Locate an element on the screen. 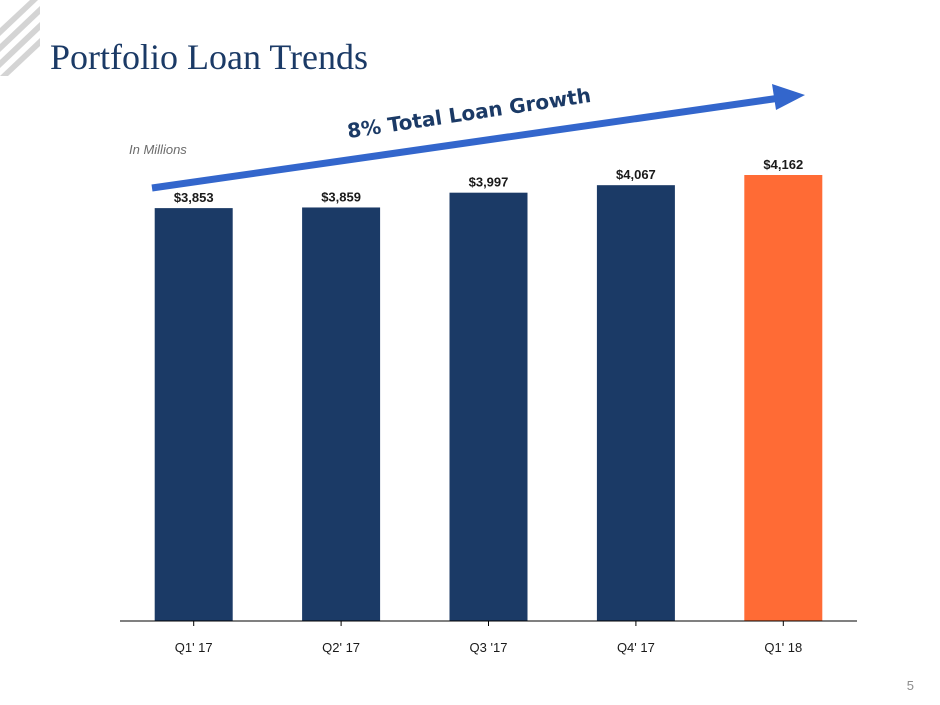 This screenshot has width=940, height=705. page-title: Portfolio Loan Trends is located at coordinates (209, 57).